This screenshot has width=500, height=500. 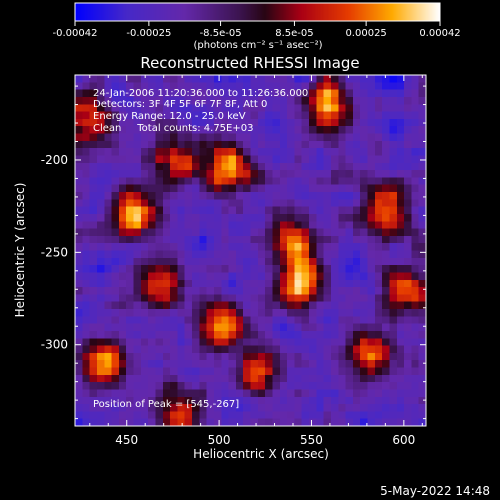 What do you see at coordinates (221, 33) in the screenshot?
I see `colorbar-tick-label: -8.5e-05` at bounding box center [221, 33].